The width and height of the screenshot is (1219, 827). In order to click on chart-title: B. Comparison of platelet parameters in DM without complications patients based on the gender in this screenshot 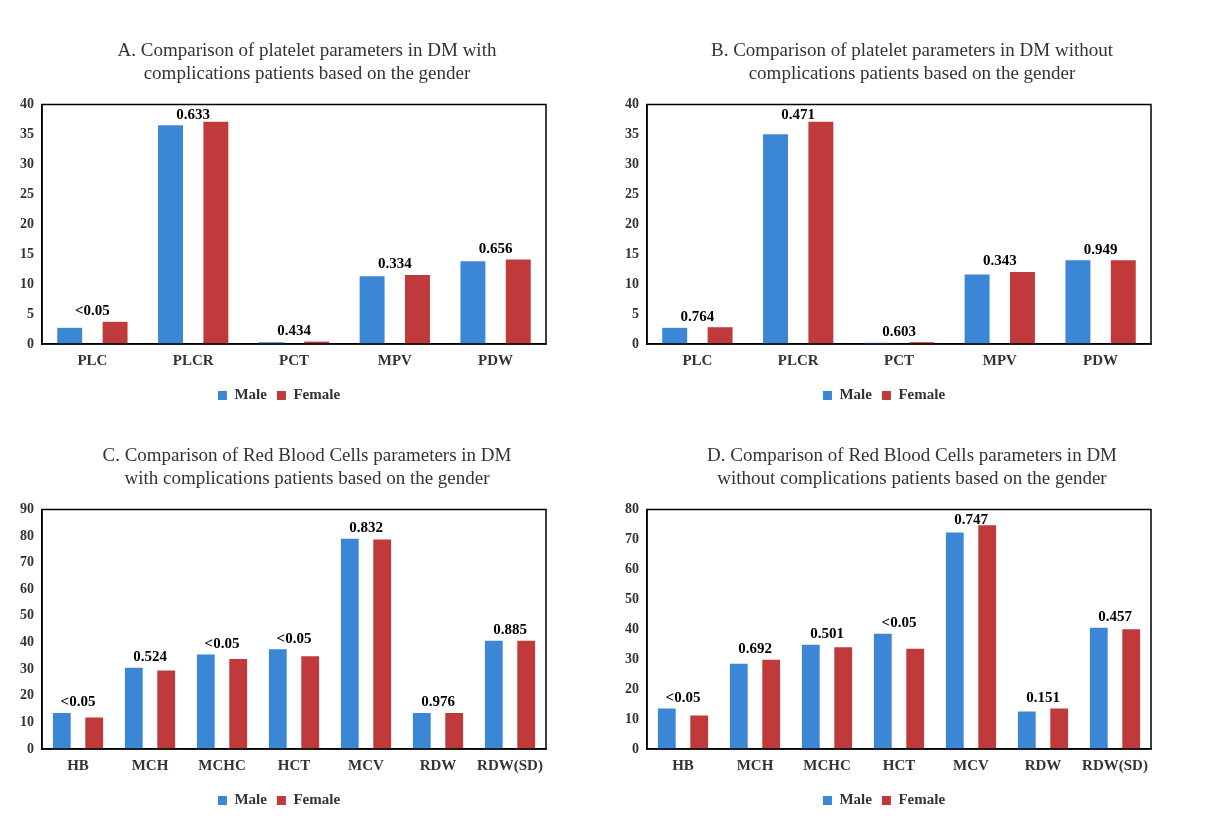, I will do `click(912, 61)`.